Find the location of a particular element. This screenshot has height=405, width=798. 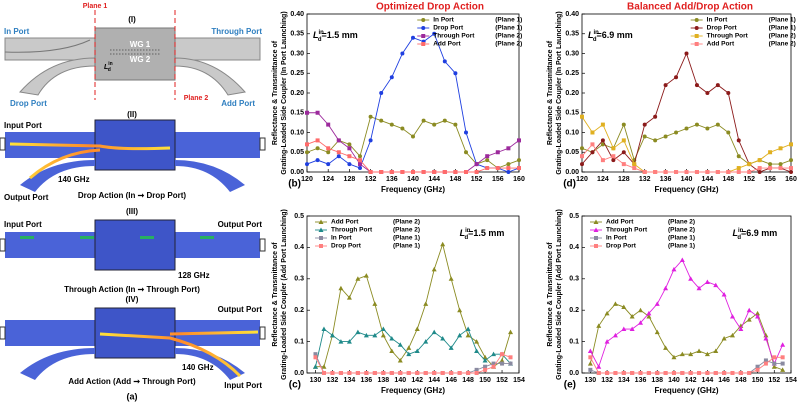

annotation-text: =6.9 mm is located at coordinates (759, 233).